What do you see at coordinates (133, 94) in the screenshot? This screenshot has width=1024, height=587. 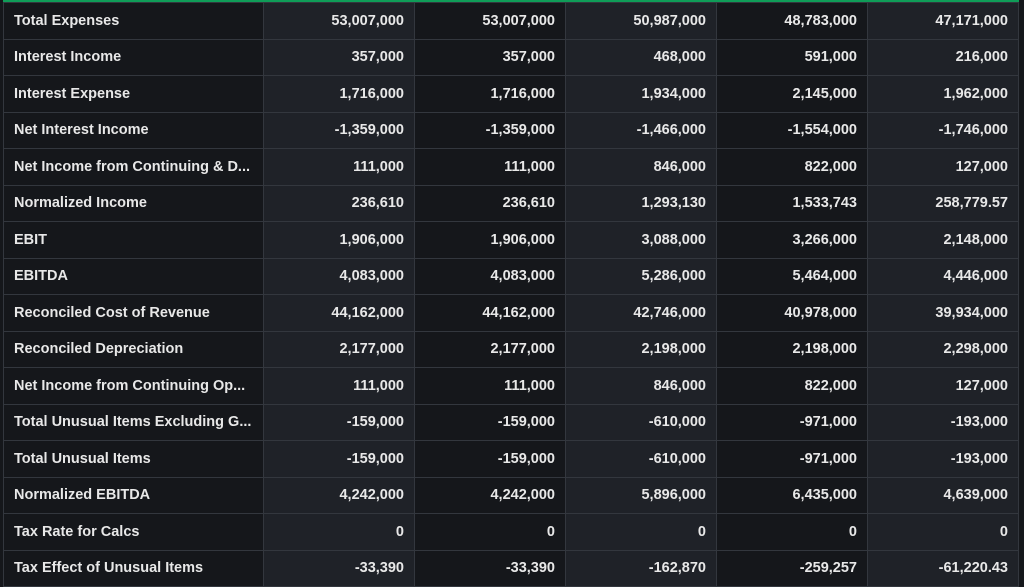 I see `row-label: Interest Expense` at bounding box center [133, 94].